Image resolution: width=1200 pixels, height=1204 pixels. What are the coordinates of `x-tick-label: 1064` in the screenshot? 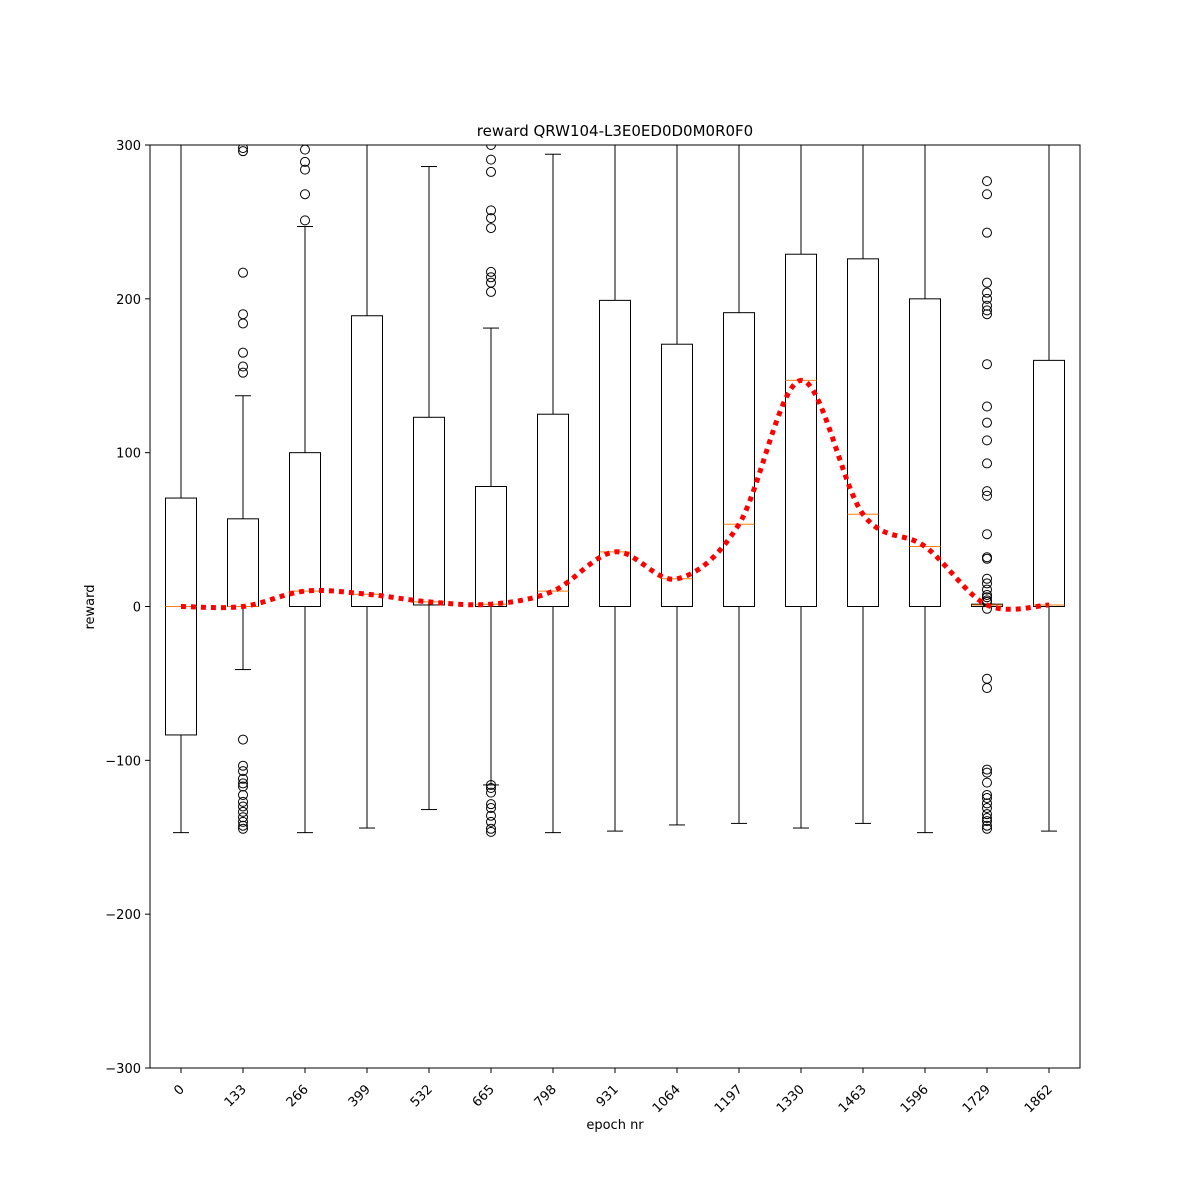 It's located at (667, 1099).